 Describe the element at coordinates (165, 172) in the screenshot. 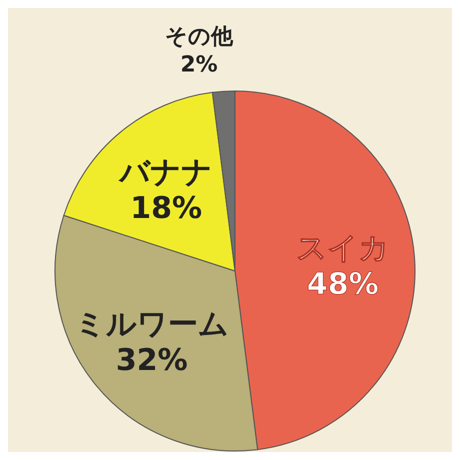

I see `slice-label: バナナ` at that location.